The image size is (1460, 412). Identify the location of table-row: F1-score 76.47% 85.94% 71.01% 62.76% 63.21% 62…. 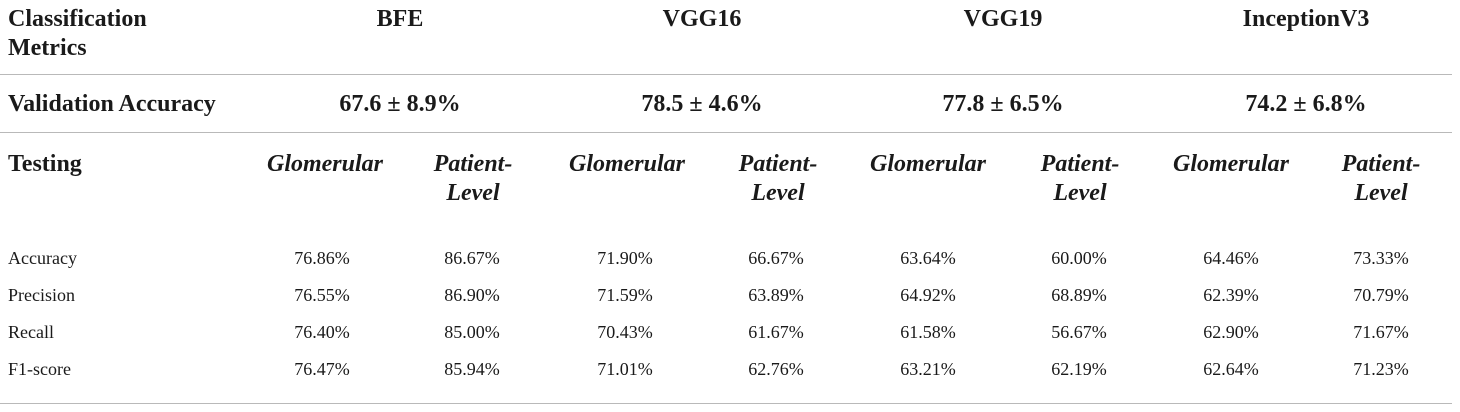
(730, 370).